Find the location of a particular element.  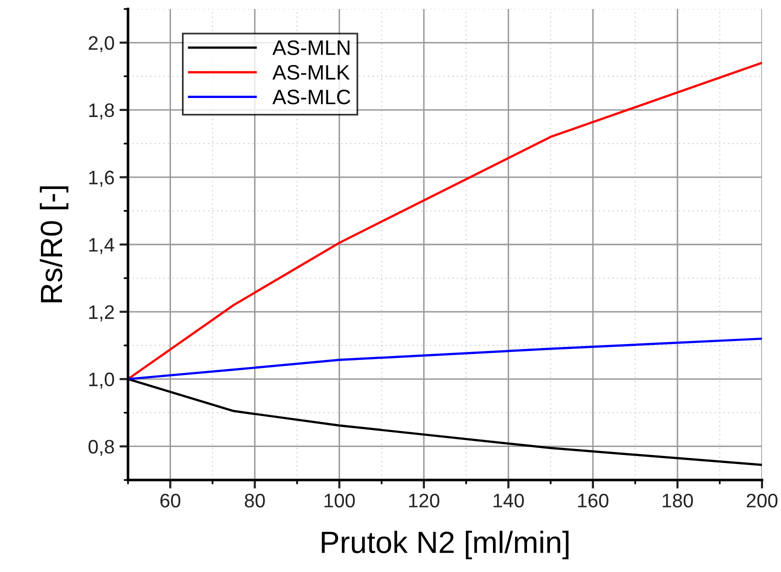

y-tick-label: 1,0 is located at coordinates (101, 380).